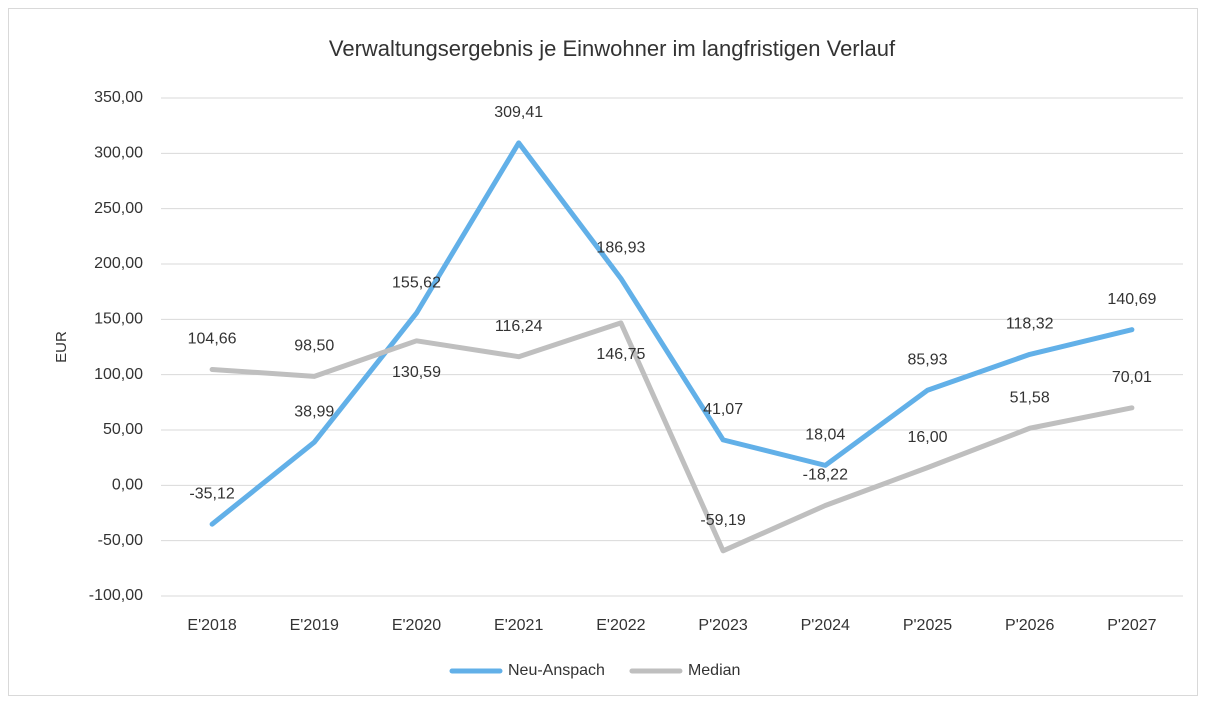  What do you see at coordinates (212, 339) in the screenshot?
I see `data-label: 104,66` at bounding box center [212, 339].